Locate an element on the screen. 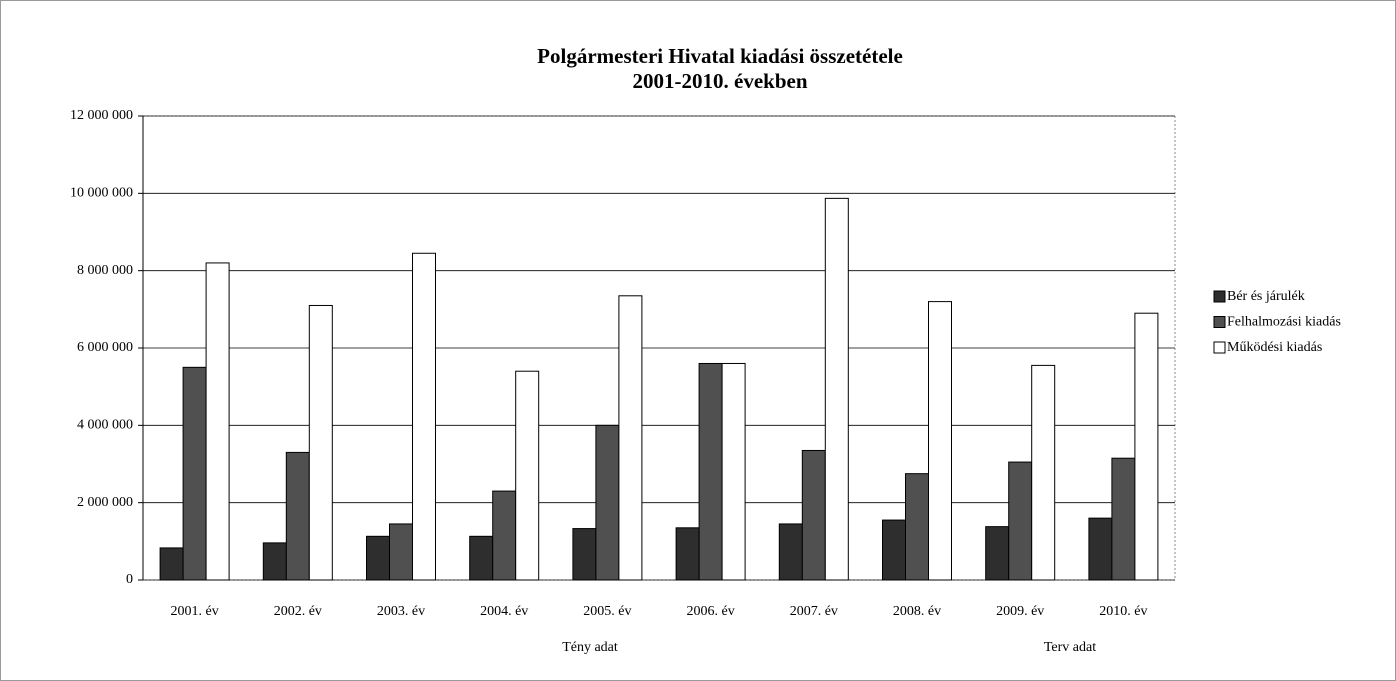 The height and width of the screenshot is (681, 1396). y-tick-label: 0 is located at coordinates (129, 579).